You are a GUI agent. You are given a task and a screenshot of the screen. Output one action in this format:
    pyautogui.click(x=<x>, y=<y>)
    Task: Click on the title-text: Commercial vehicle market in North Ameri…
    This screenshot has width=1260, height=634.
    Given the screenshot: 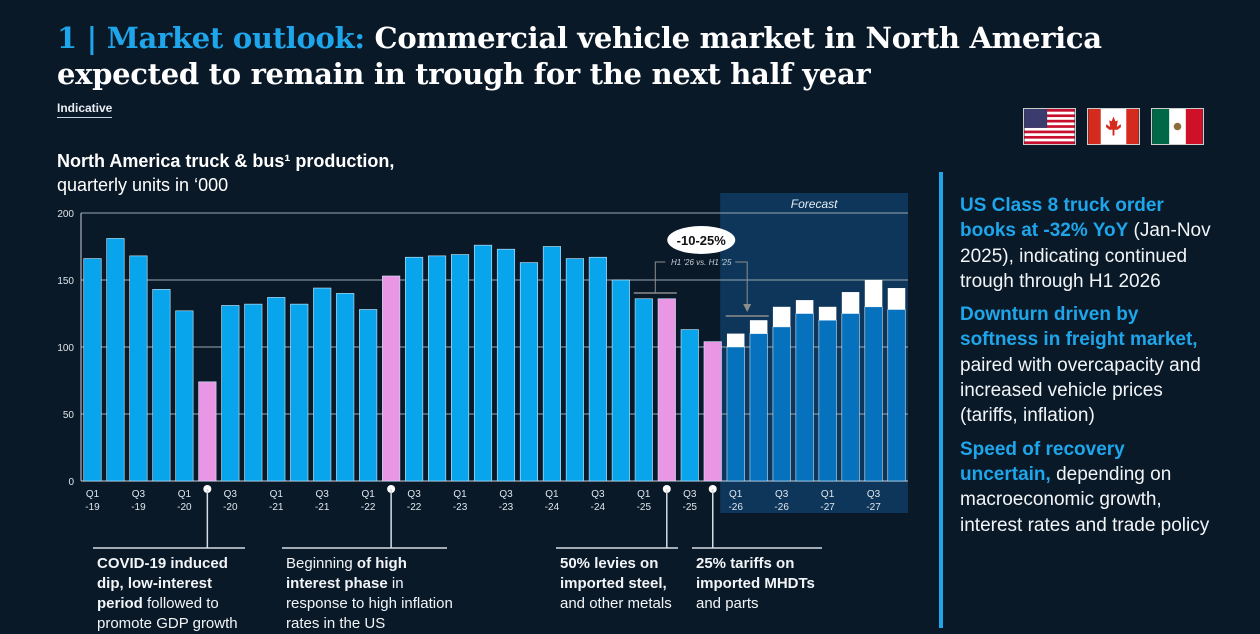 What is the action you would take?
    pyautogui.click(x=579, y=56)
    